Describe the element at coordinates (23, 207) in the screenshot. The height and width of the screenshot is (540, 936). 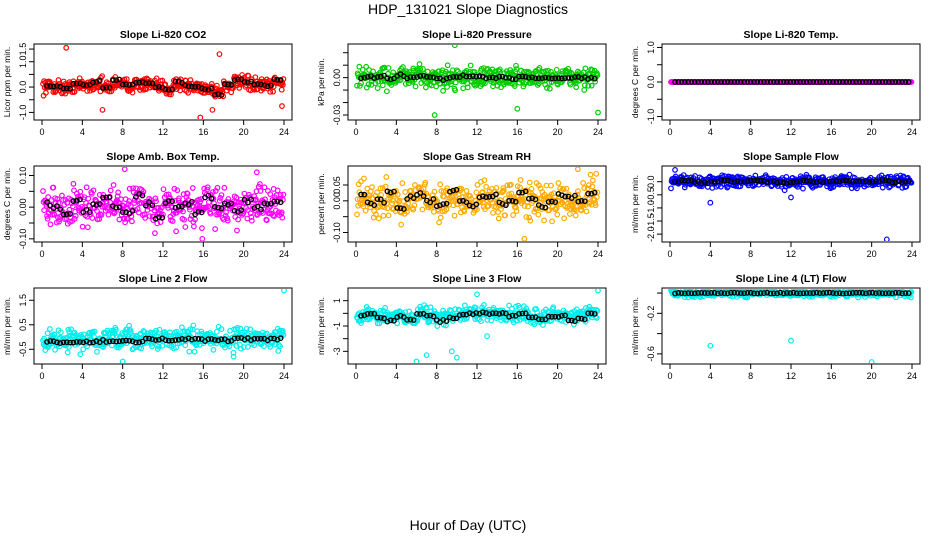
I see `y-tick-label: 0.00` at that location.